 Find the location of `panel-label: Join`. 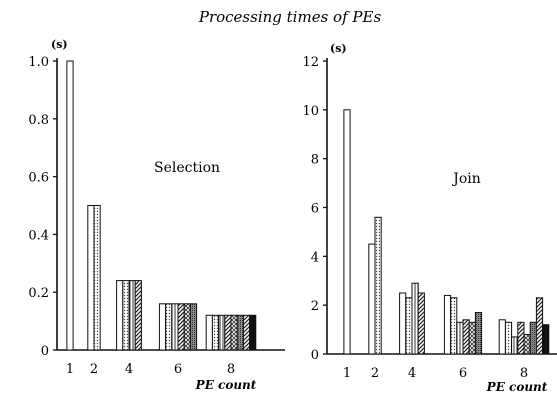

panel-label: Join is located at coordinates (466, 179).